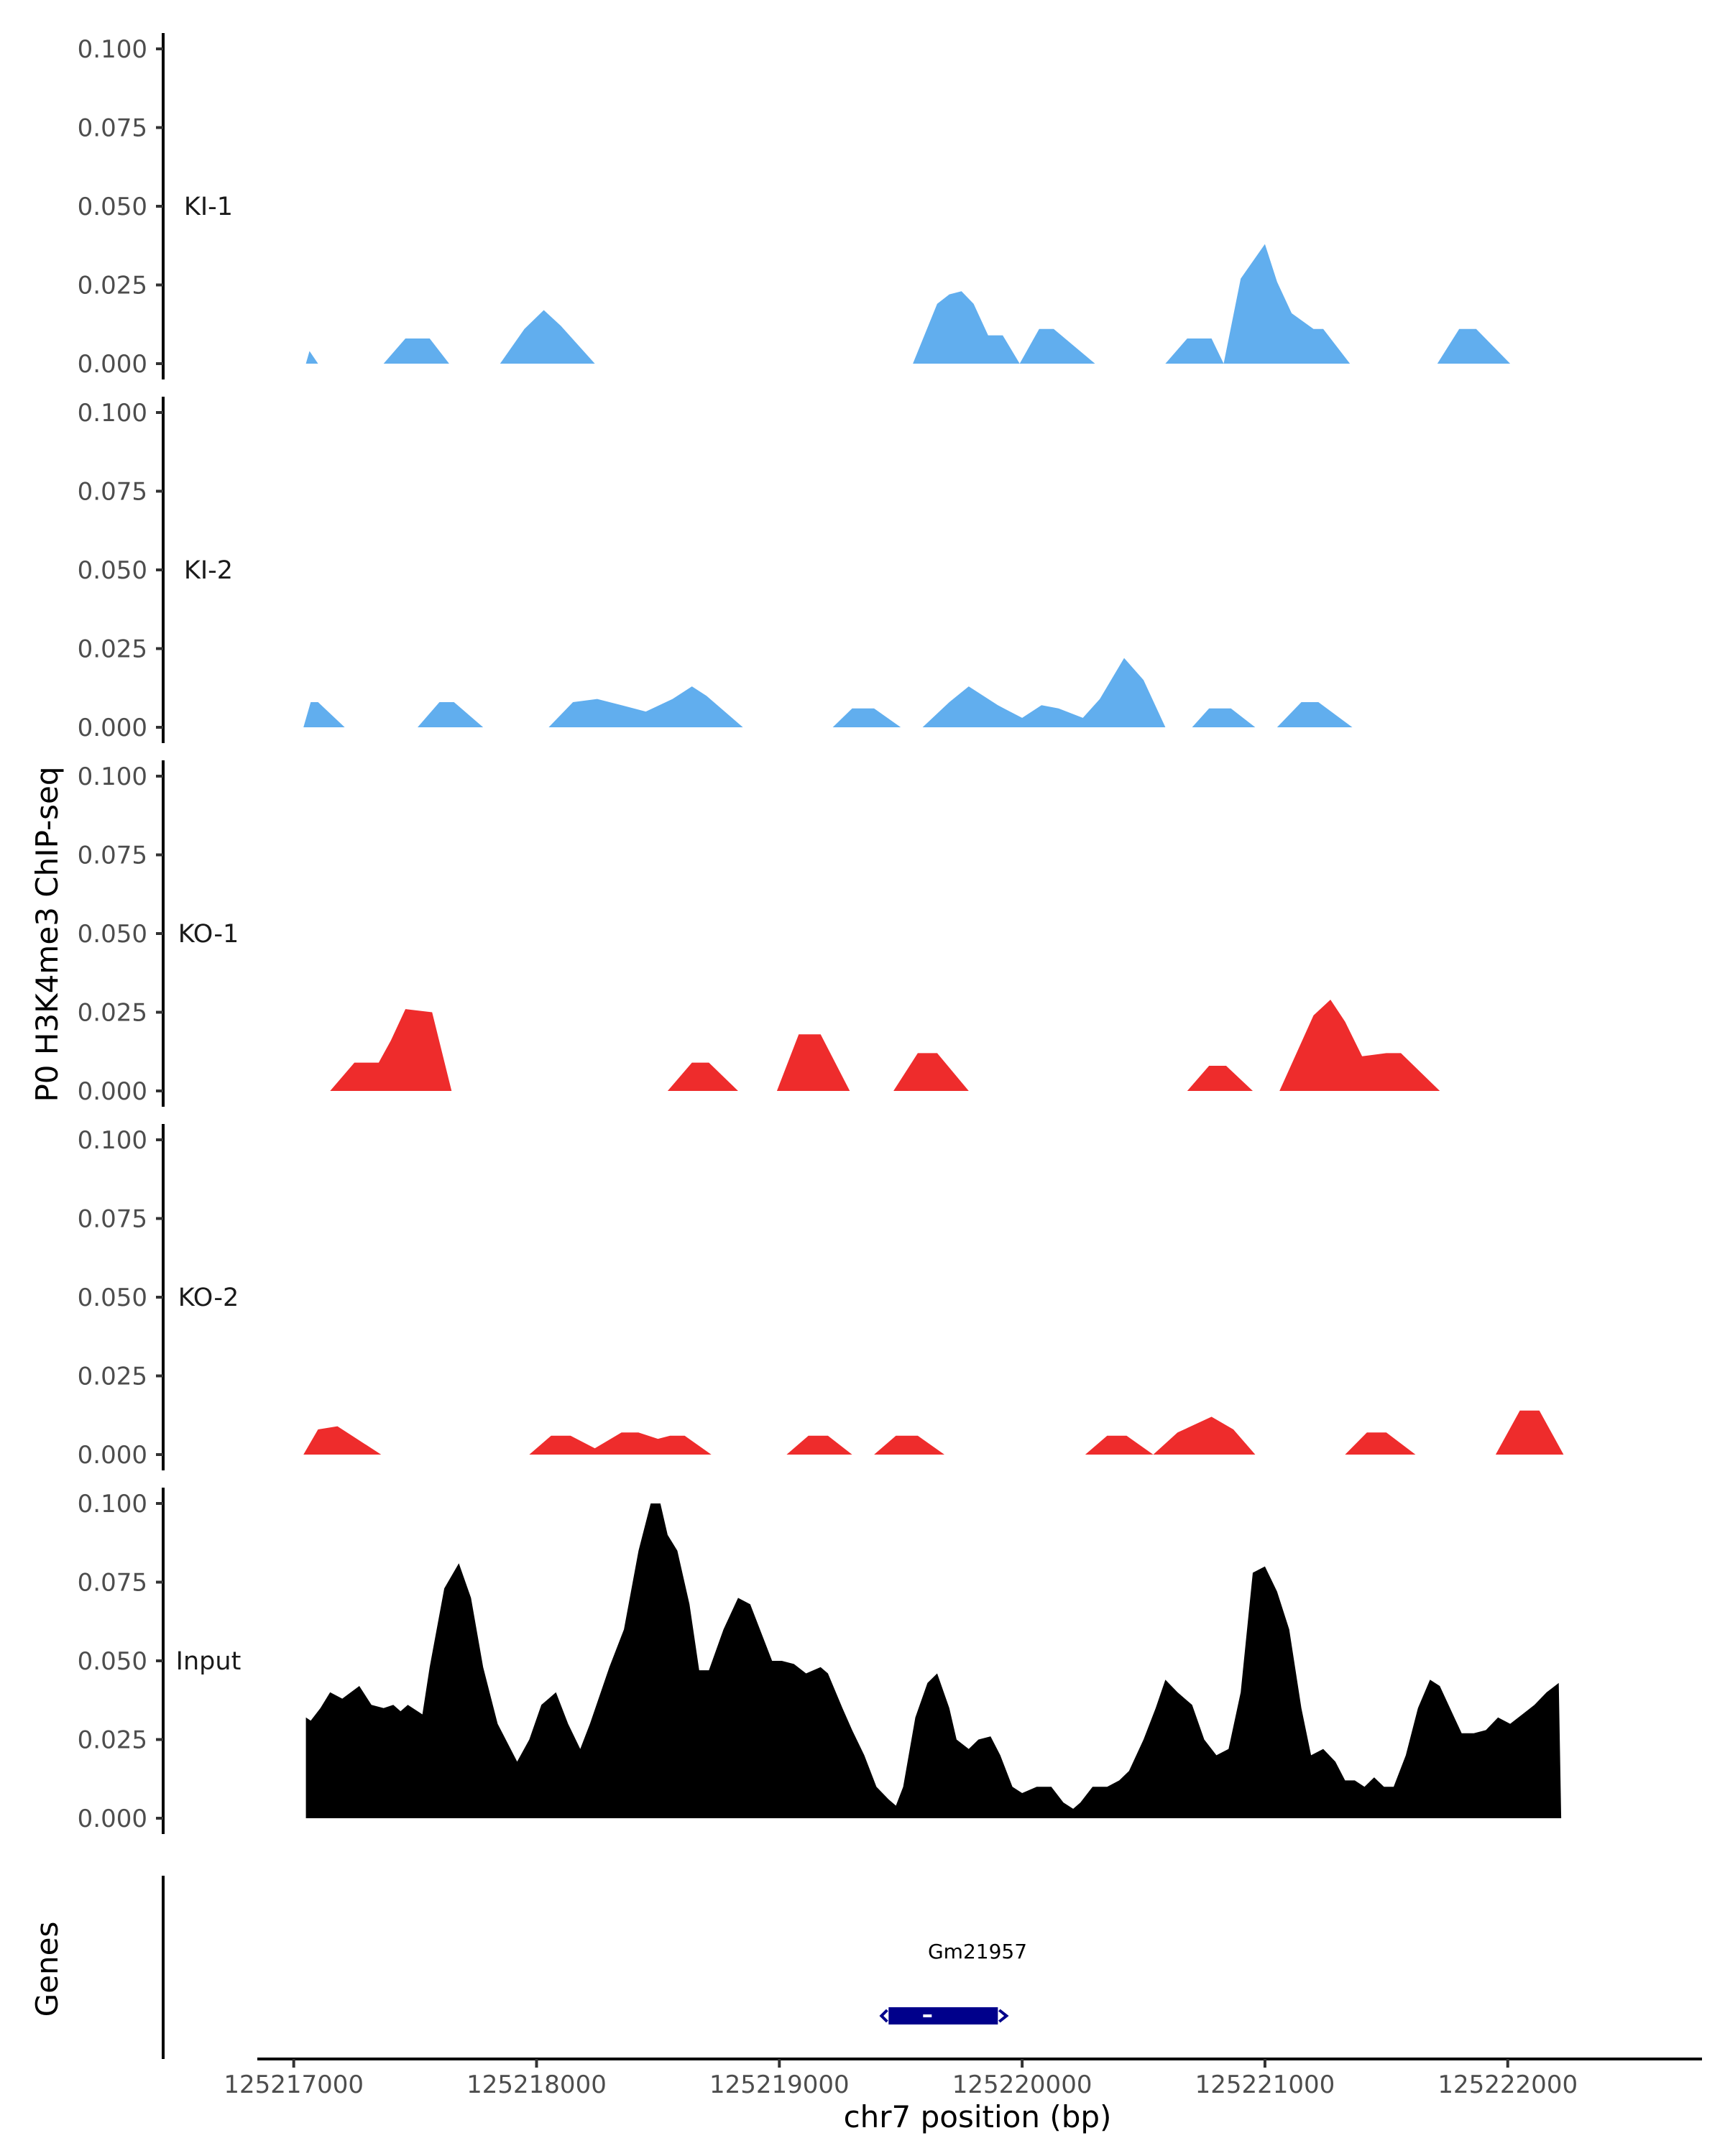  Describe the element at coordinates (779, 2084) in the screenshot. I see `x-tick-label: 125219000` at that location.